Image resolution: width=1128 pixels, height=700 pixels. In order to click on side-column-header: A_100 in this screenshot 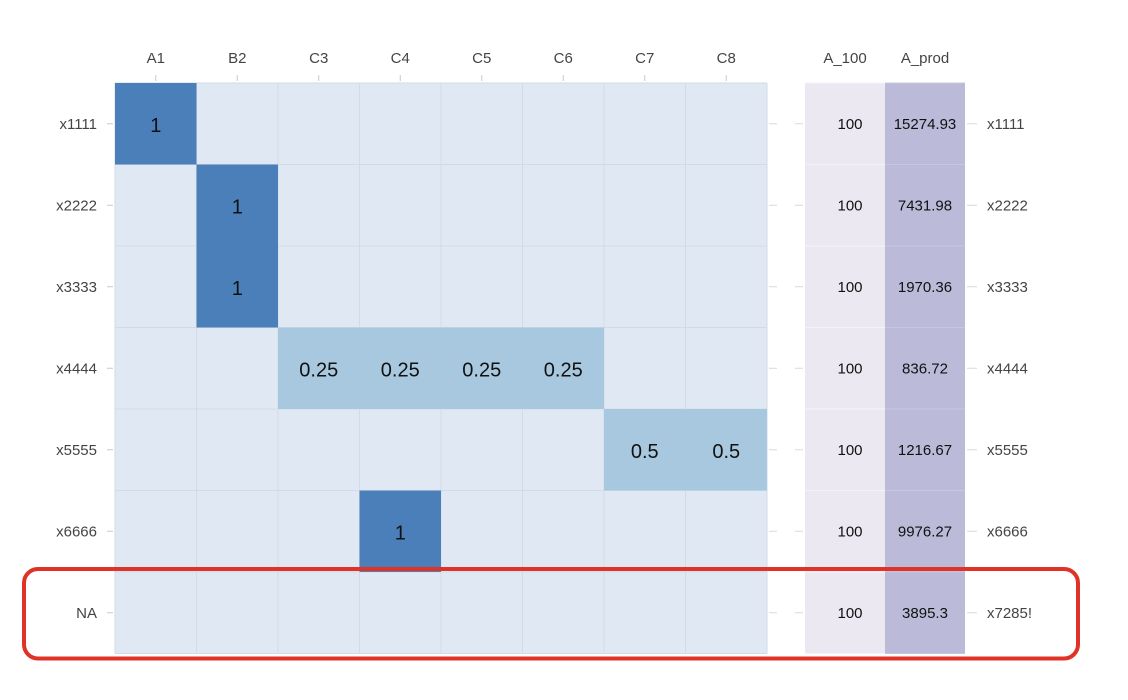, I will do `click(844, 58)`.